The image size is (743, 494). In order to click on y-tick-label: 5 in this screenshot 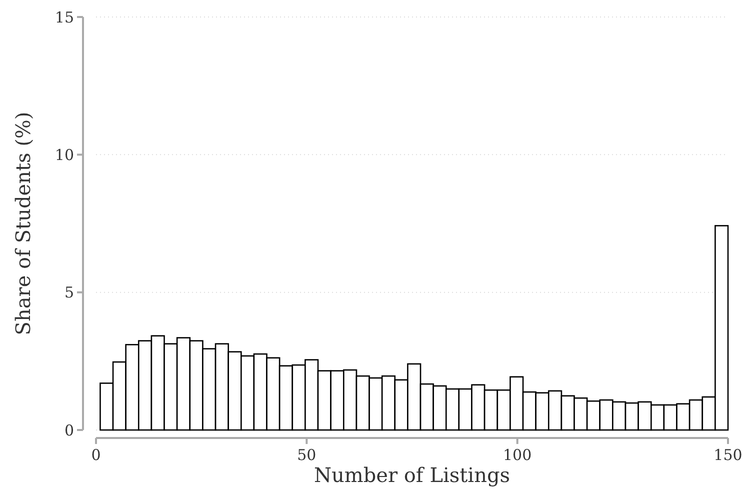, I will do `click(69, 293)`.